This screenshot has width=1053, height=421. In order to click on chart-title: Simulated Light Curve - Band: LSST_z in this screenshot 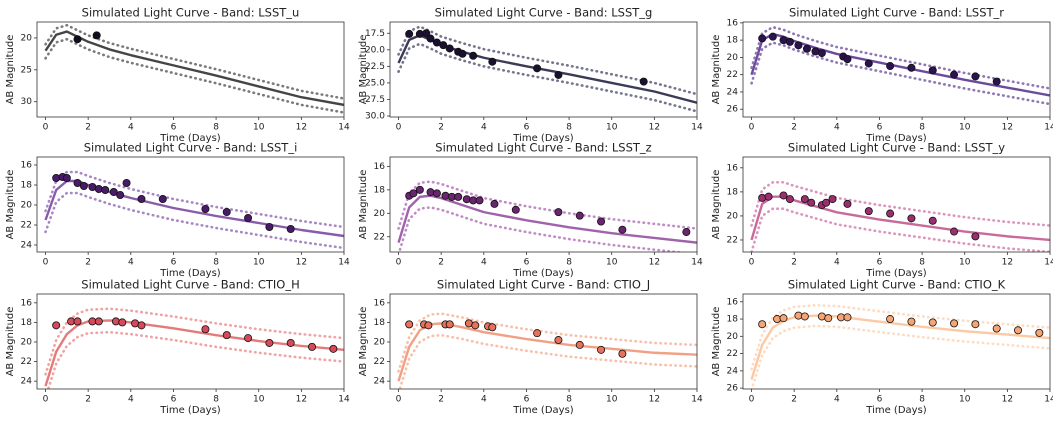, I will do `click(543, 148)`.